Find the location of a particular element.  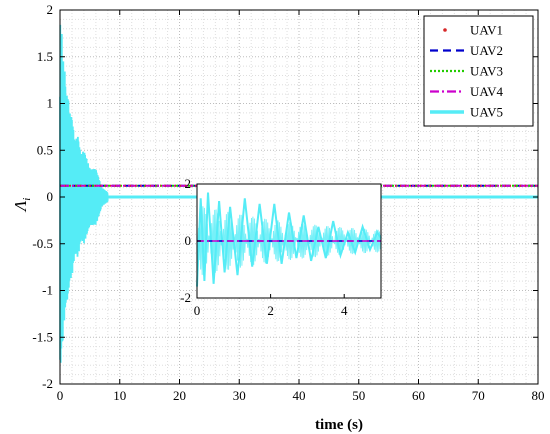

inset-series is located at coordinates (289, 239).